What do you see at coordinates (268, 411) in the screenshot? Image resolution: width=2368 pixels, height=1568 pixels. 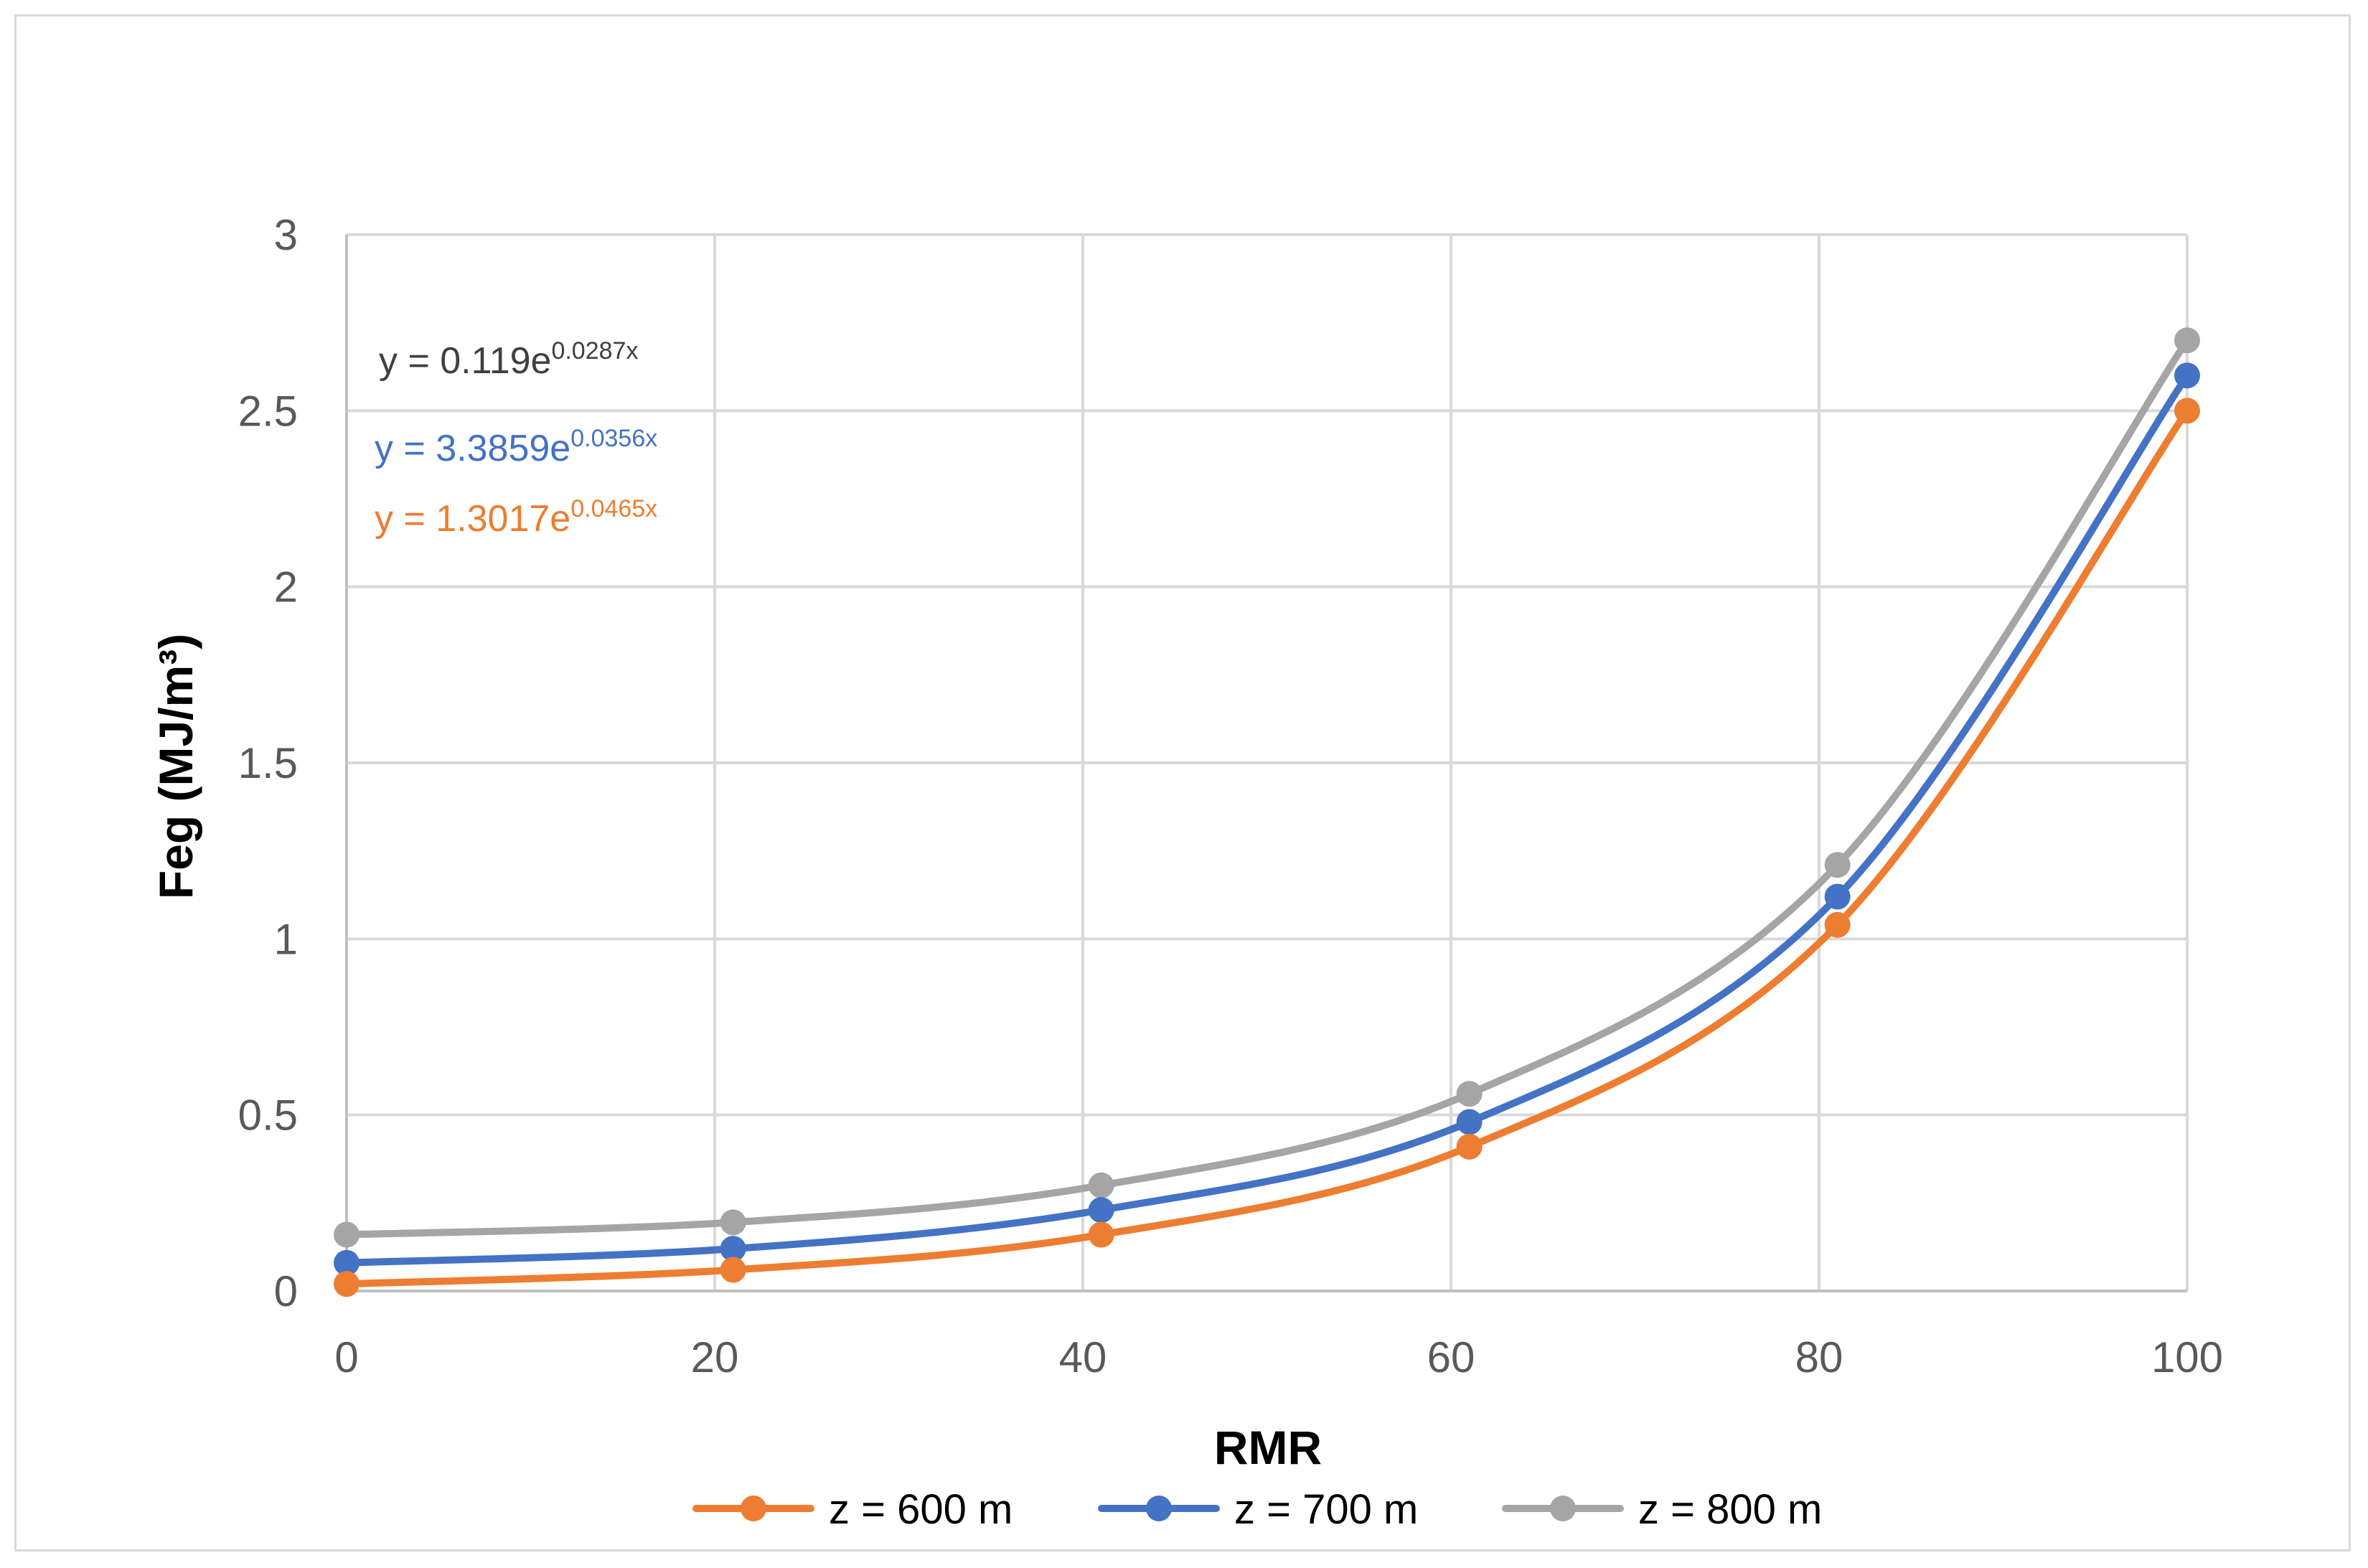 I see `y-tick-label: 2.5` at bounding box center [268, 411].